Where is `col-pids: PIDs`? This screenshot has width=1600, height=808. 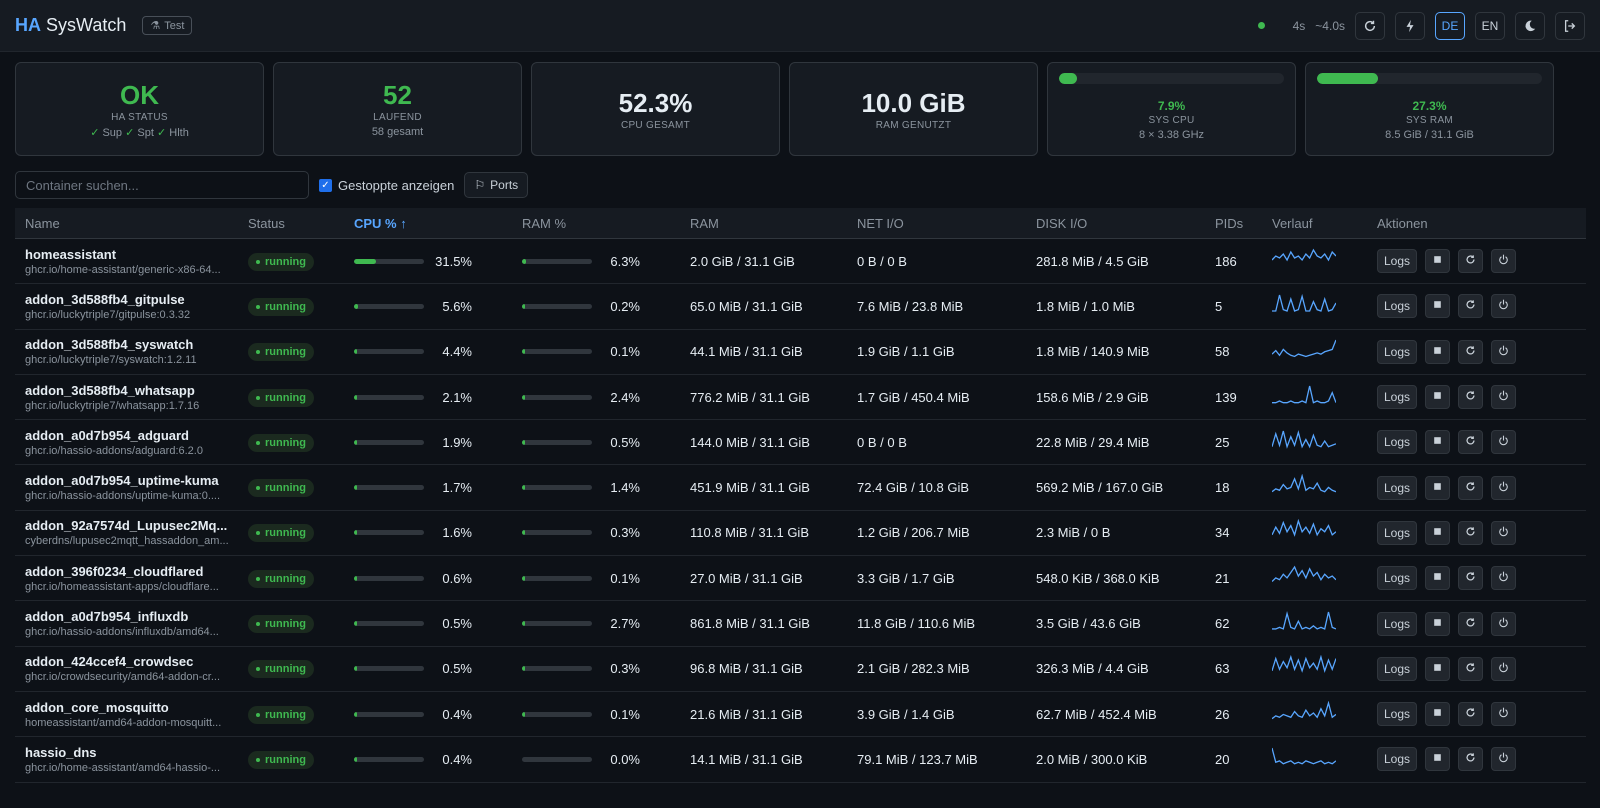
col-pids: PIDs is located at coordinates (1229, 223).